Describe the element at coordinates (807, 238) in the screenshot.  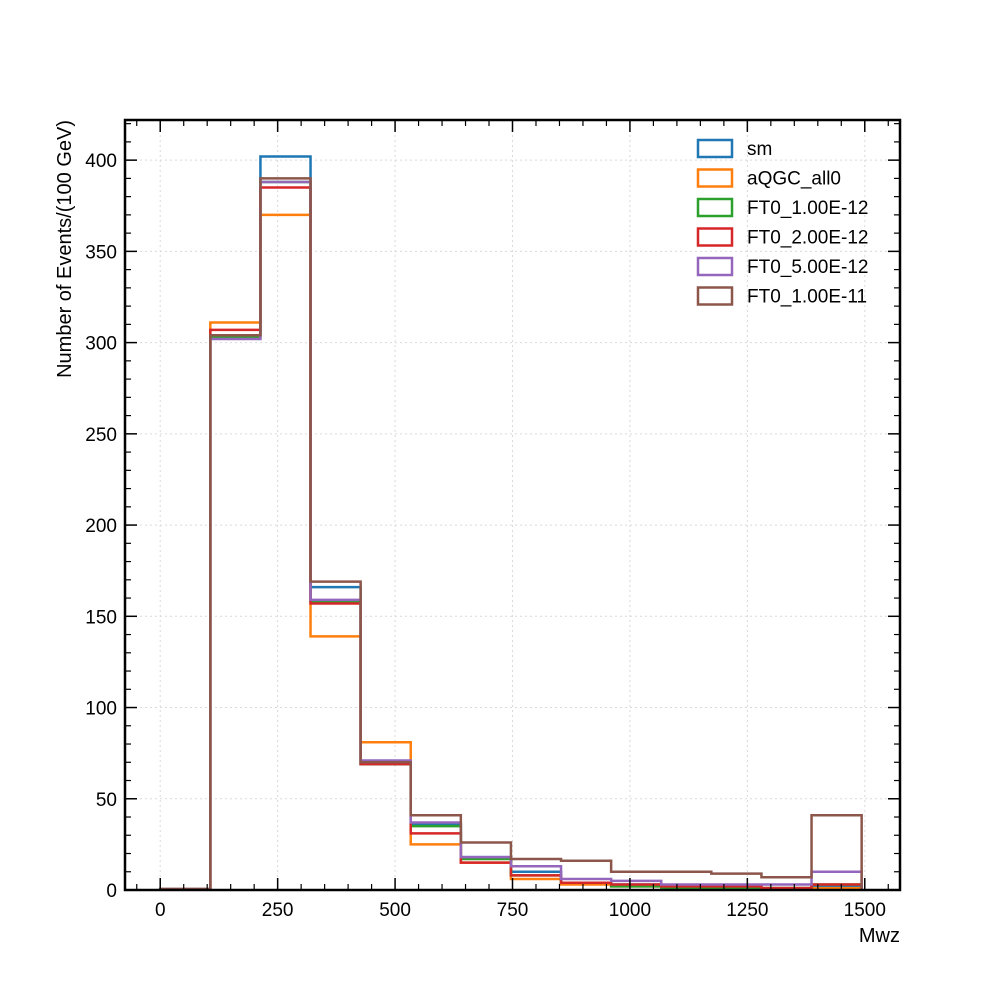
I see `legend-label-FT0_2.00E-12: FT0_2.00E-12` at that location.